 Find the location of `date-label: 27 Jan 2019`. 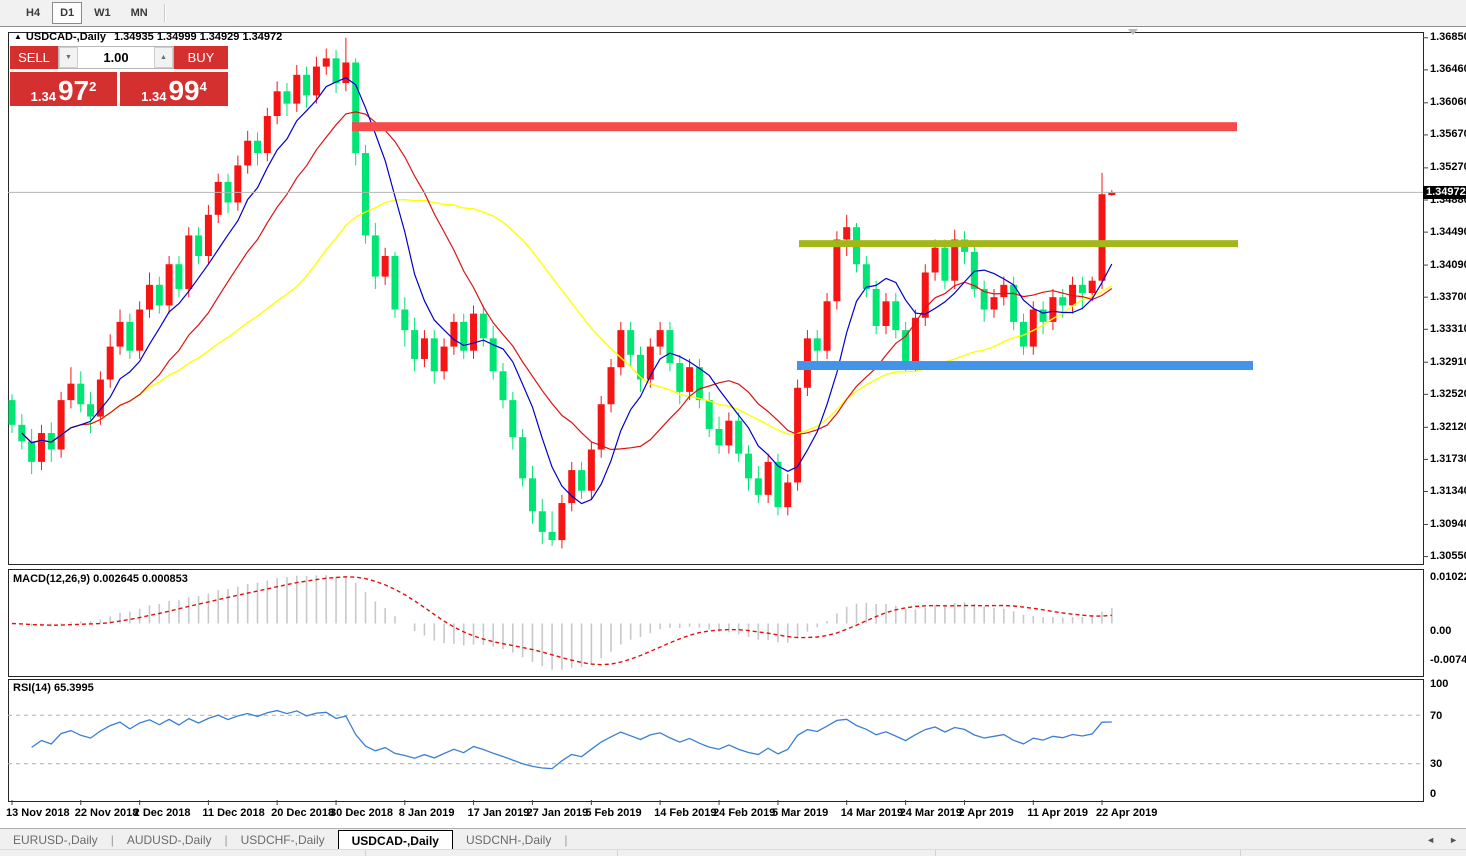

date-label: 27 Jan 2019 is located at coordinates (557, 813).